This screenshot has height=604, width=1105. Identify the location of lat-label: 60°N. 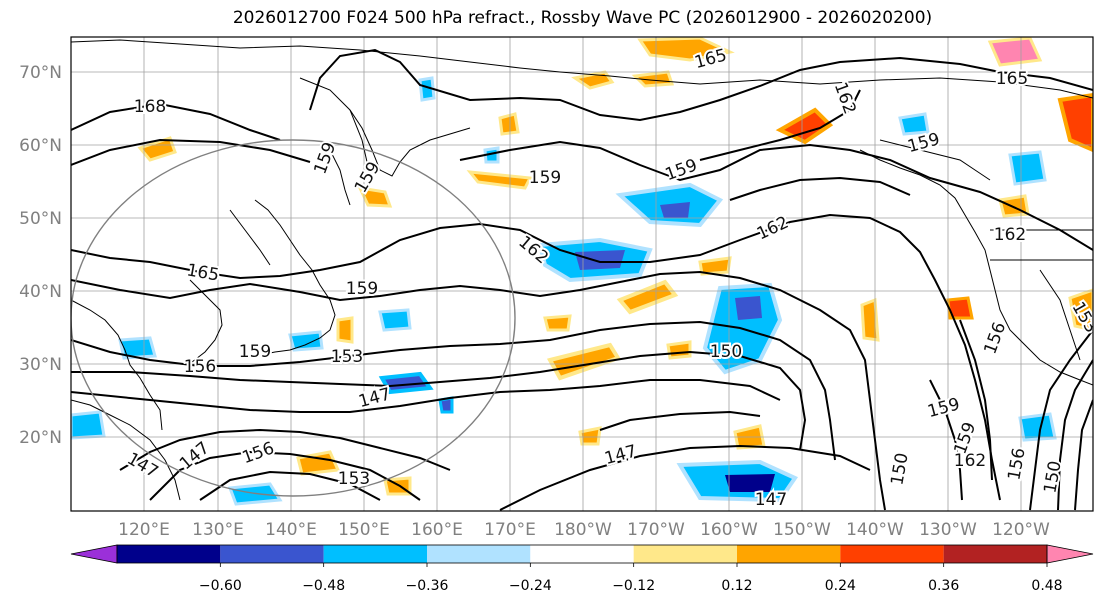
(40, 146).